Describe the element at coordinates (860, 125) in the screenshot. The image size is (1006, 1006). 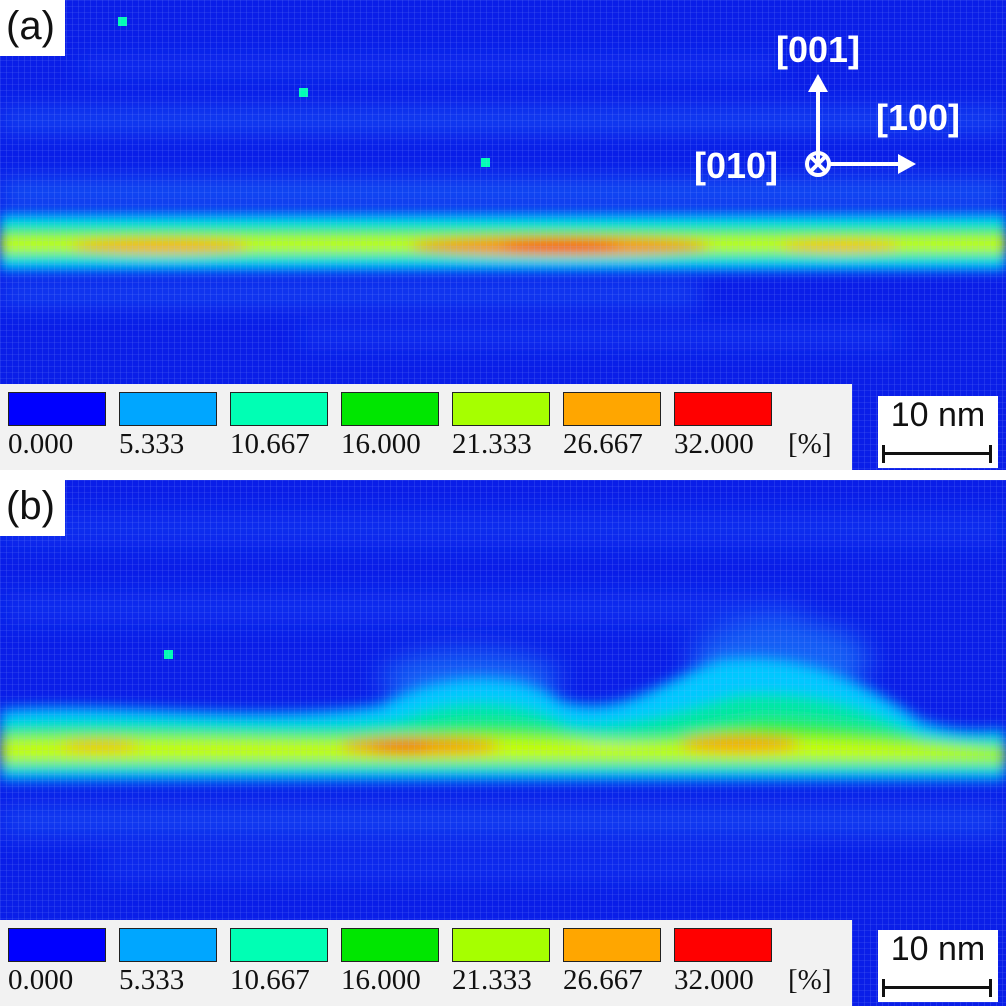
I see `crystal-axes` at that location.